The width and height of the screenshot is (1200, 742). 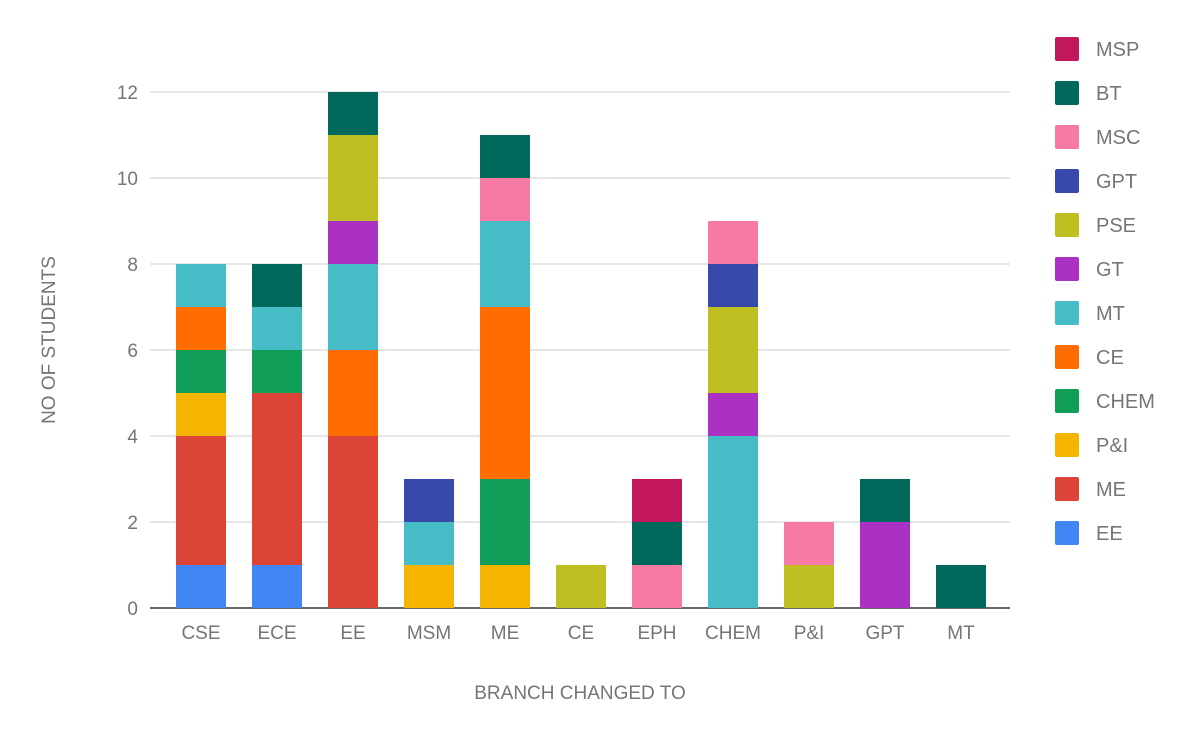 I want to click on bar-segment-CSE-CHEM, so click(x=201, y=371).